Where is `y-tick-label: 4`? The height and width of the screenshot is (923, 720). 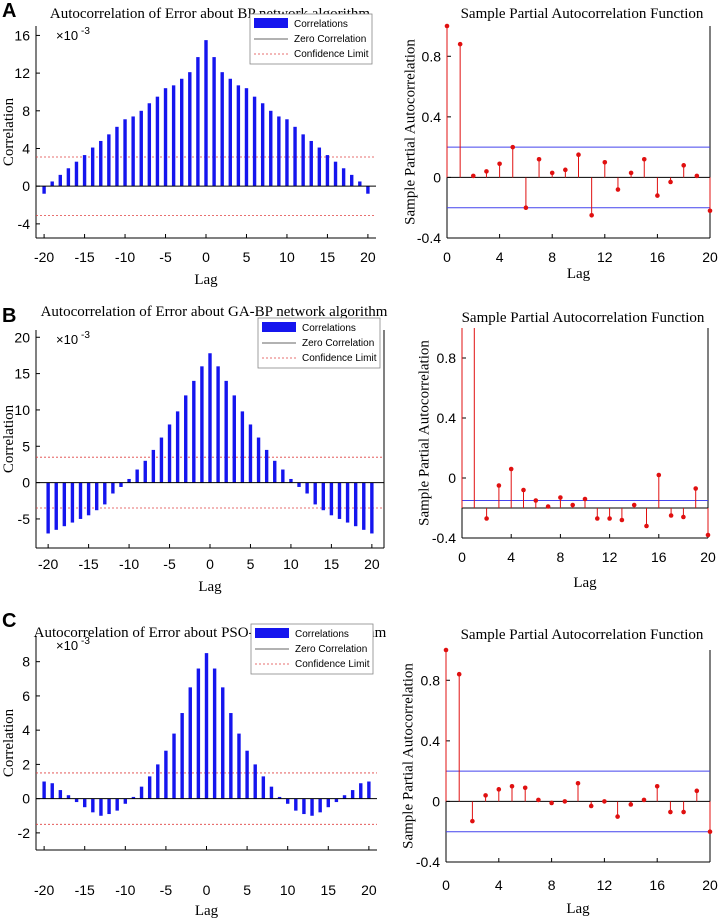
y-tick-label: 4 is located at coordinates (26, 730).